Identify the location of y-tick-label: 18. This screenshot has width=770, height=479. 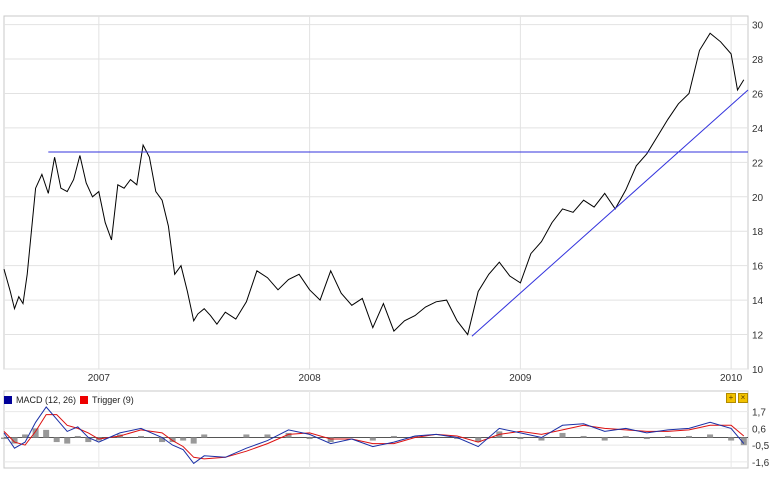
(758, 232).